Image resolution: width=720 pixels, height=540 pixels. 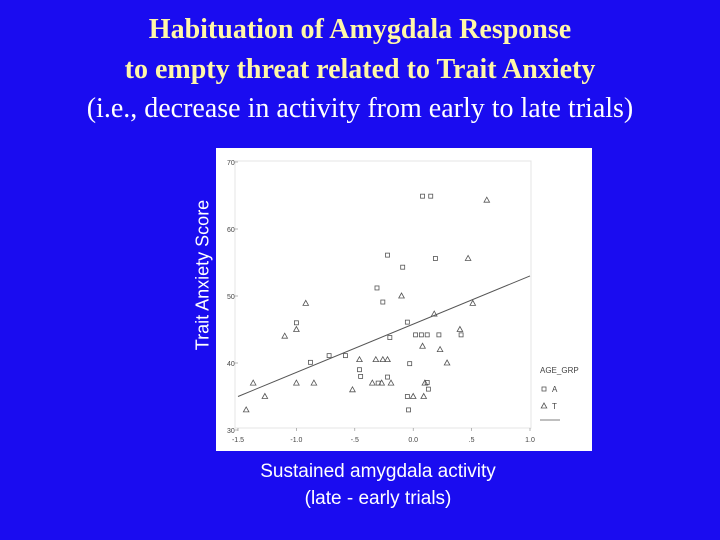 I want to click on y-tick-label: 40, so click(x=231, y=364).